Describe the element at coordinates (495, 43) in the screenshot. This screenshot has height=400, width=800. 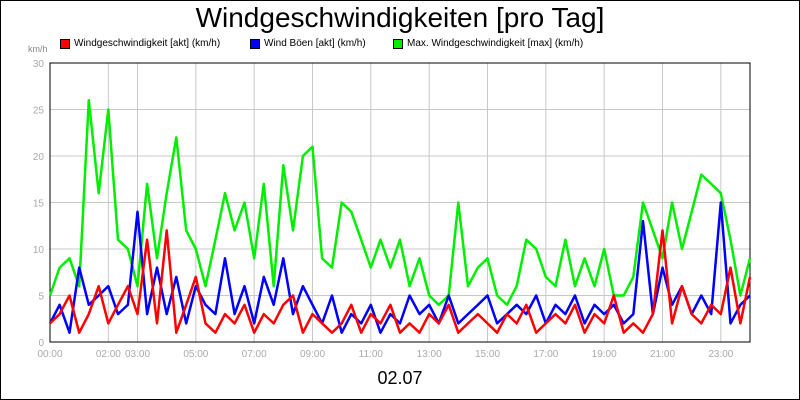
I see `legend-label-max: Max. Windgeschwindigkeit [max] (km/h)` at that location.